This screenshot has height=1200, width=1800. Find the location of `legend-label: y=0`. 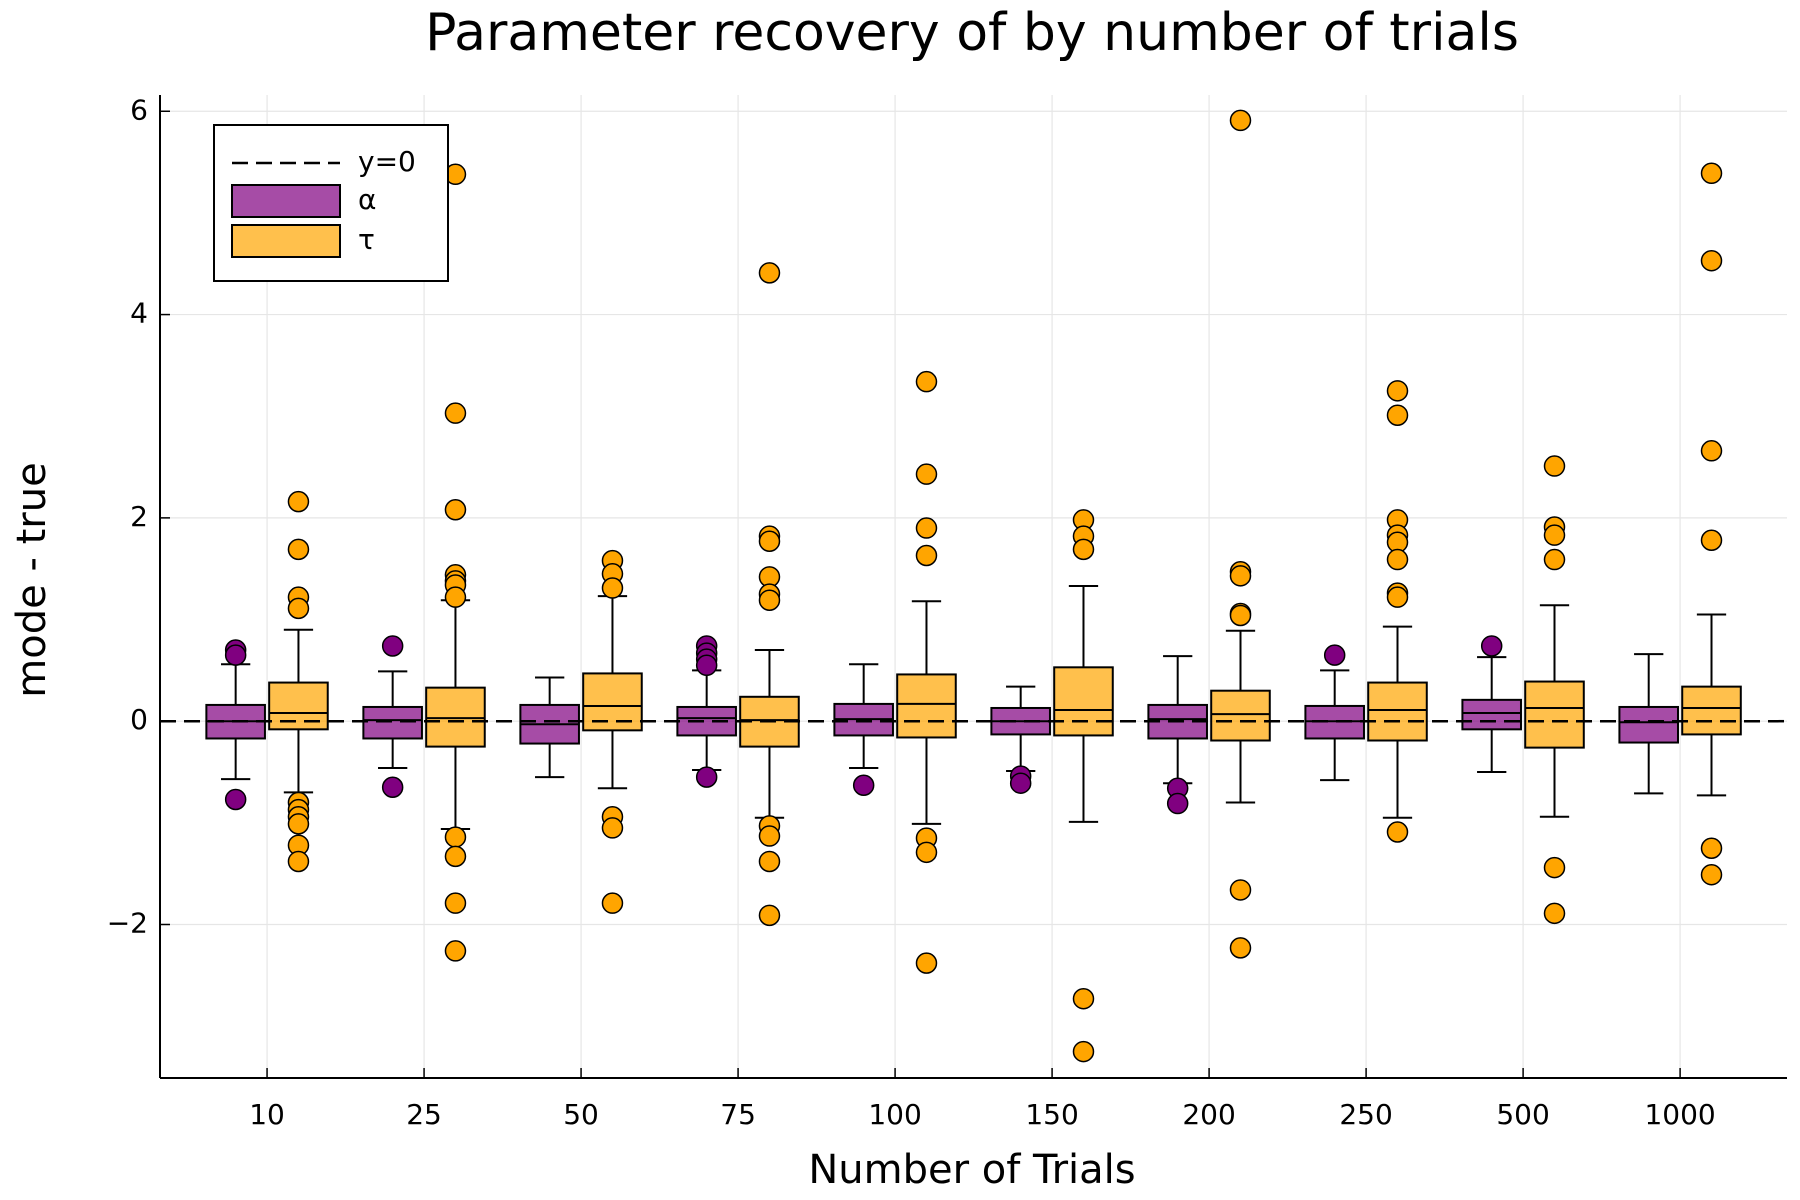

legend-label: y=0 is located at coordinates (387, 161).